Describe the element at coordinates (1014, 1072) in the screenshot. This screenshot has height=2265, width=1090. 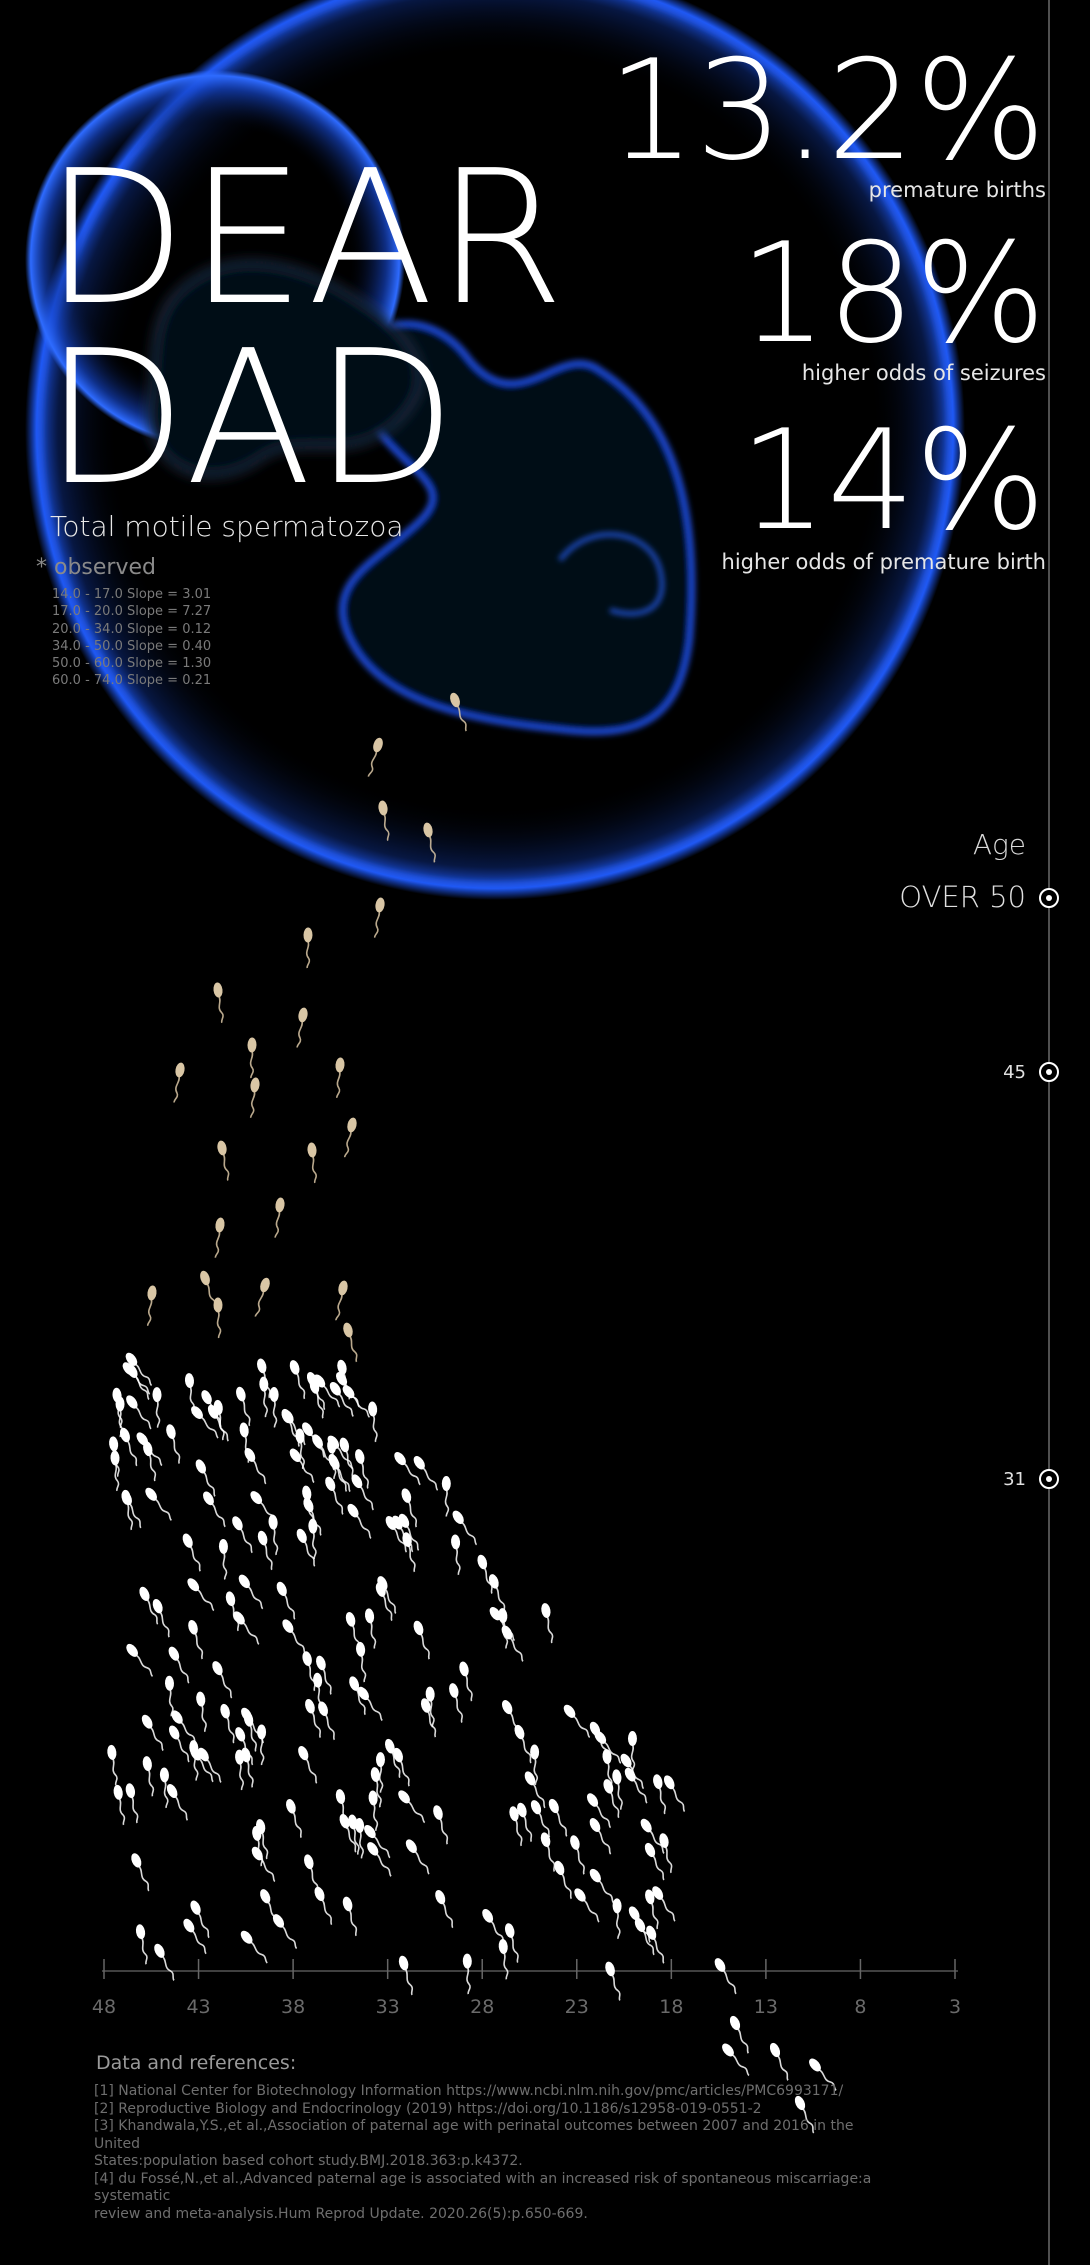
I see `age-marker-45: 45` at that location.